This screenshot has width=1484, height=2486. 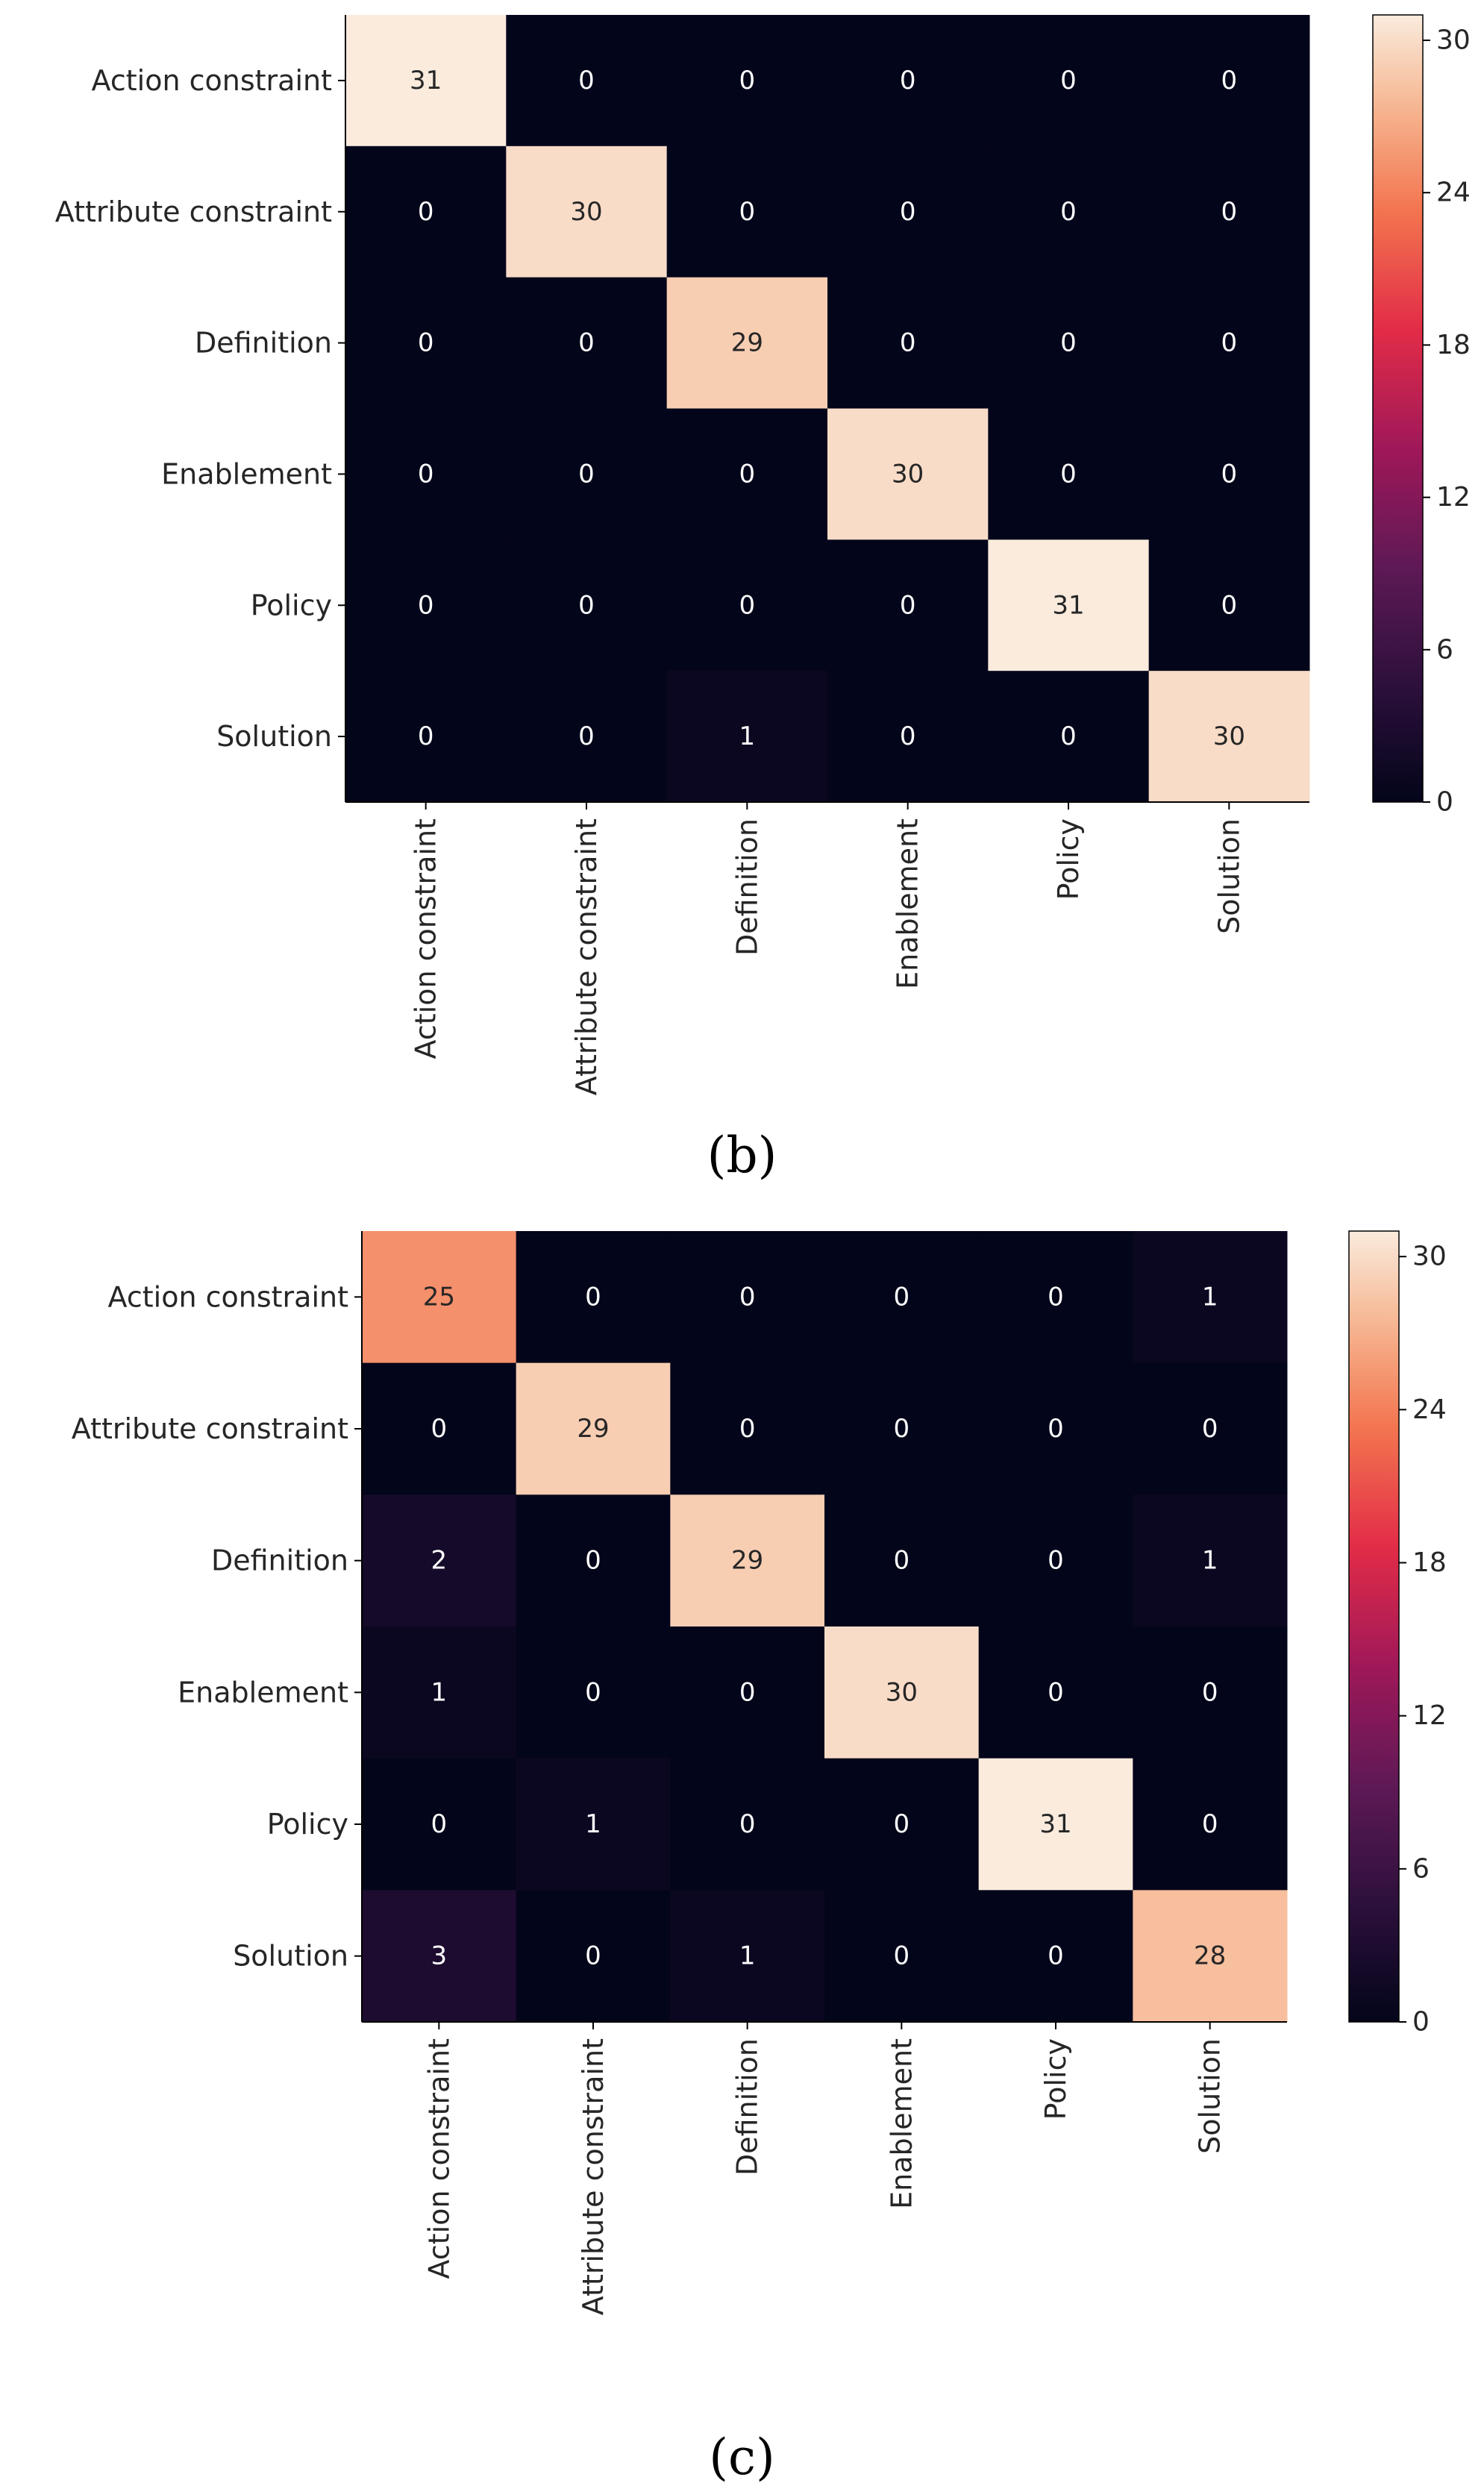 I want to click on cell-b-r2-c0, so click(x=426, y=343).